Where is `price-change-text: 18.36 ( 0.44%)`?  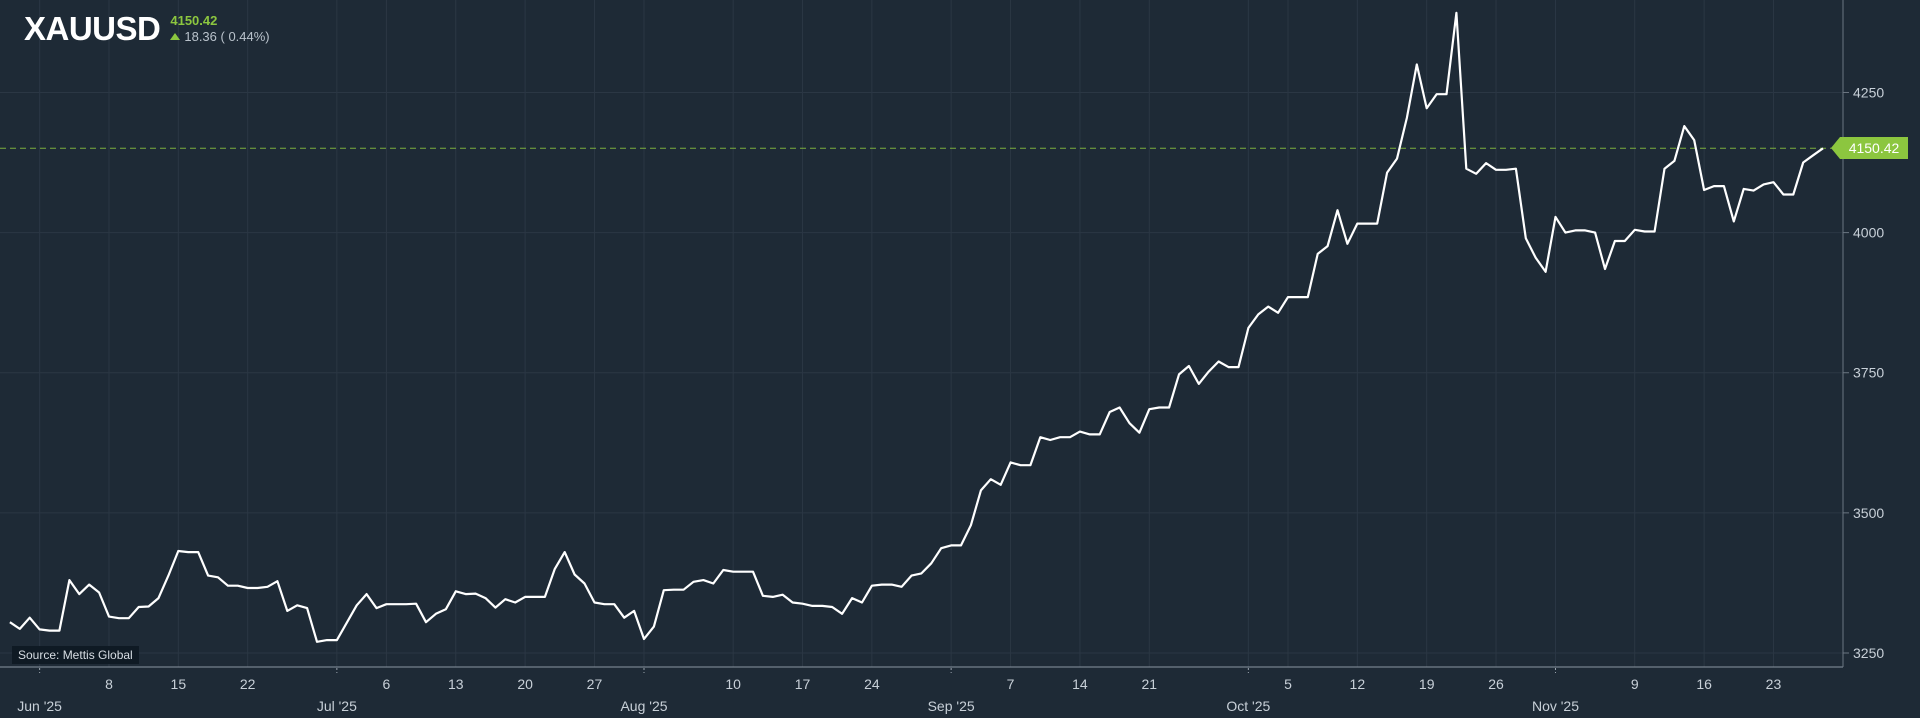 price-change-text: 18.36 ( 0.44%) is located at coordinates (227, 36).